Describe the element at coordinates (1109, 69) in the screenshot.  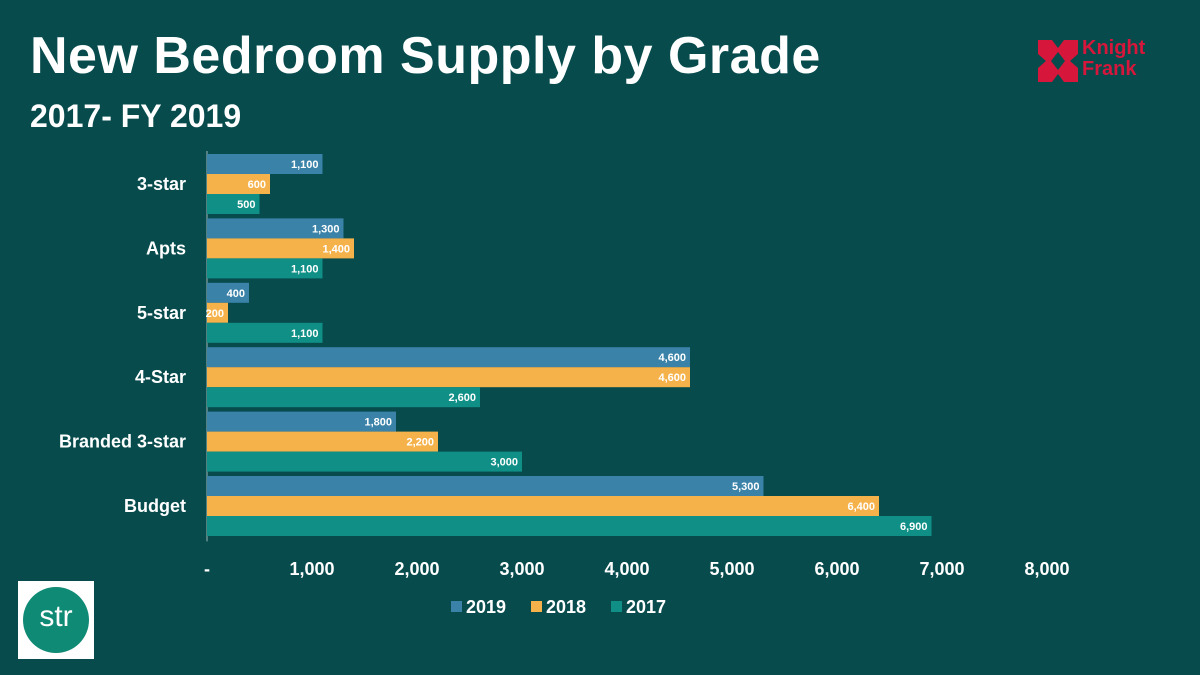
I see `knight-frank-text-2: Frank` at that location.